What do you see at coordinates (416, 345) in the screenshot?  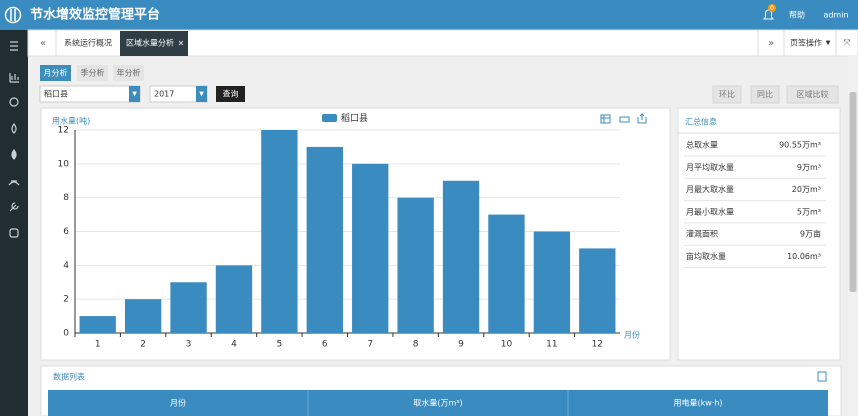 I see `x-tick-label: 8` at bounding box center [416, 345].